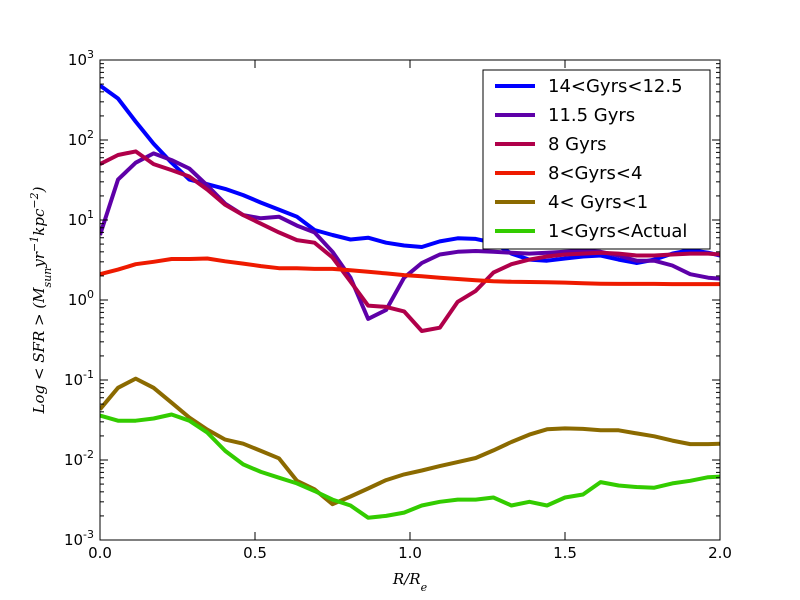 The height and width of the screenshot is (600, 800). I want to click on legend-label-2: 8 Gyrs, so click(577, 144).